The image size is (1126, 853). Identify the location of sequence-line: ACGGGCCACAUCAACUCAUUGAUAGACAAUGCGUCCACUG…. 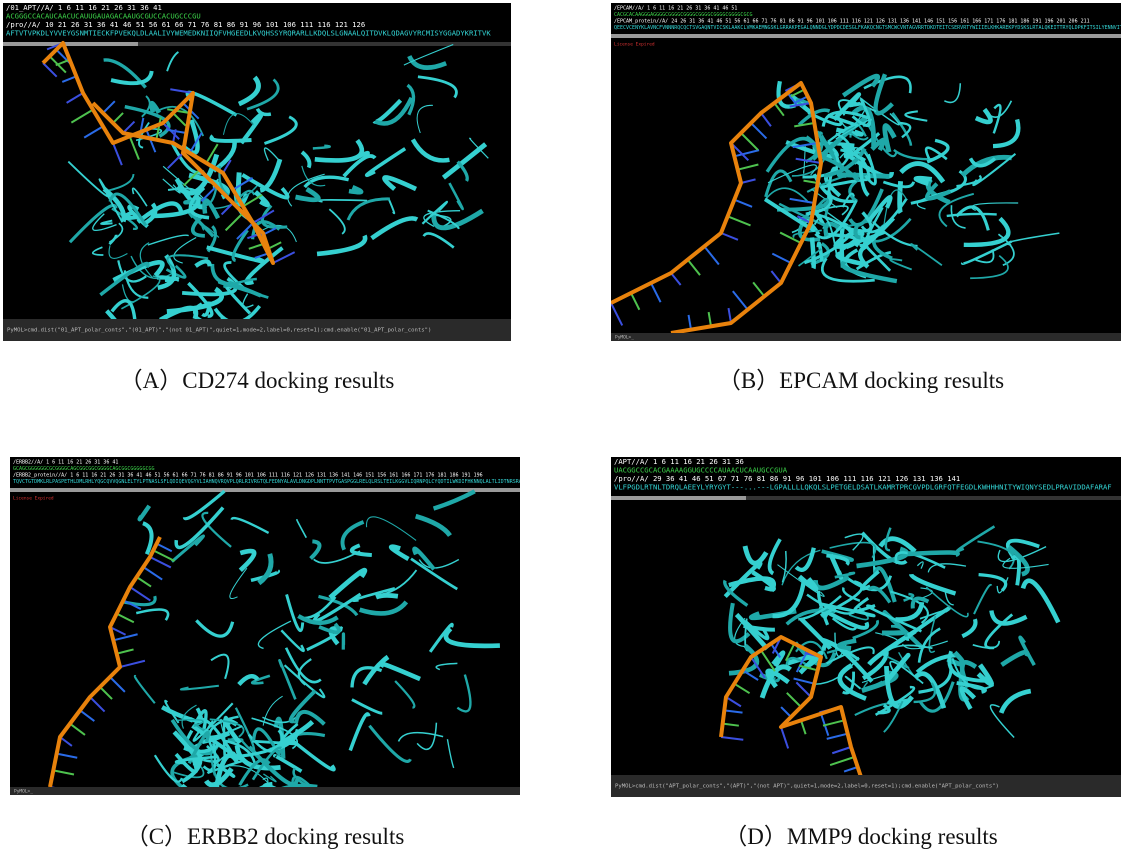
(103, 16).